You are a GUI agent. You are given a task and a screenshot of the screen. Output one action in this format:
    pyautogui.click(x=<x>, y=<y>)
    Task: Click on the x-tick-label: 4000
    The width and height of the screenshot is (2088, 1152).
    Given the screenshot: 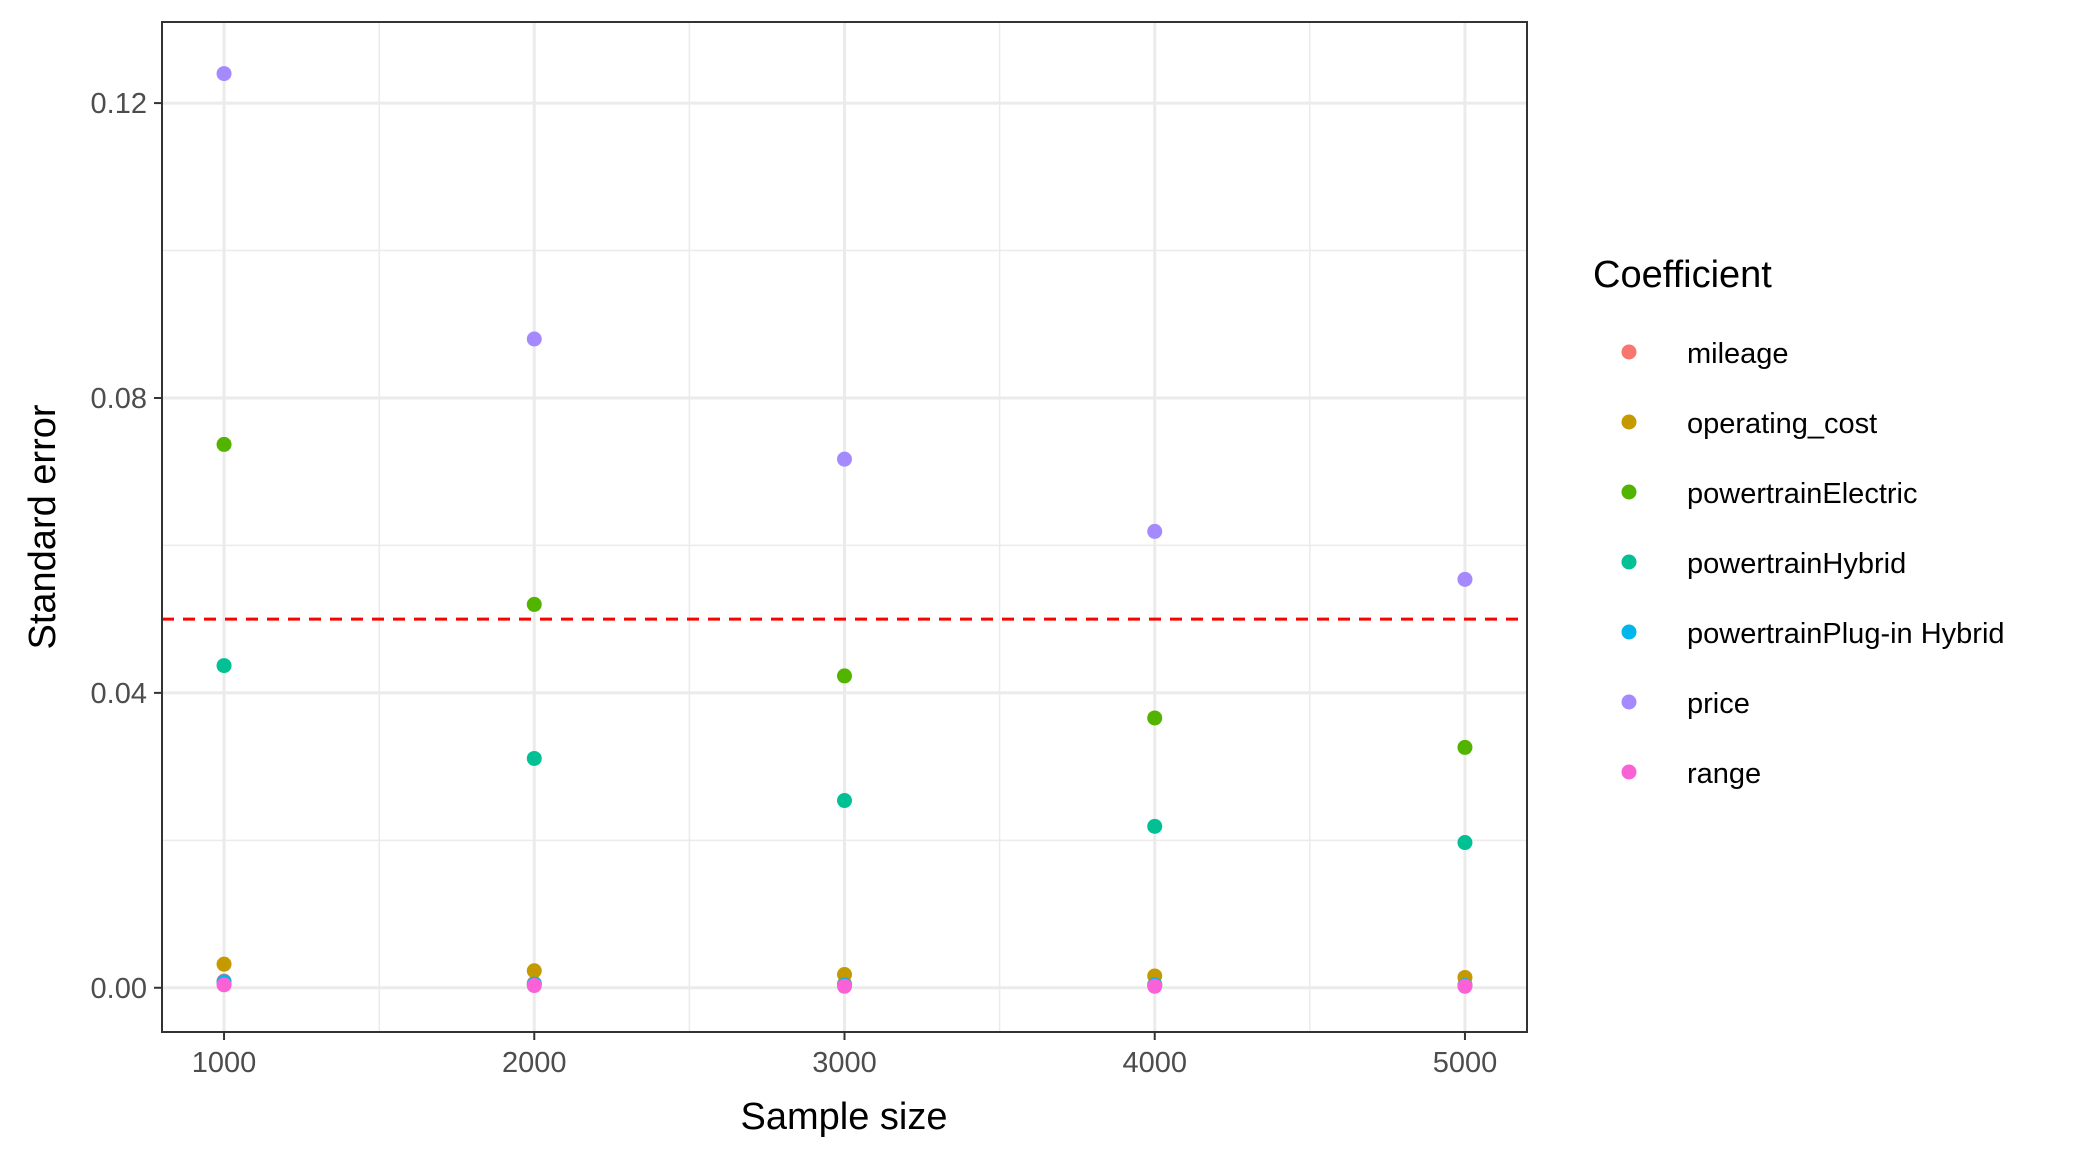 What is the action you would take?
    pyautogui.click(x=1154, y=1063)
    